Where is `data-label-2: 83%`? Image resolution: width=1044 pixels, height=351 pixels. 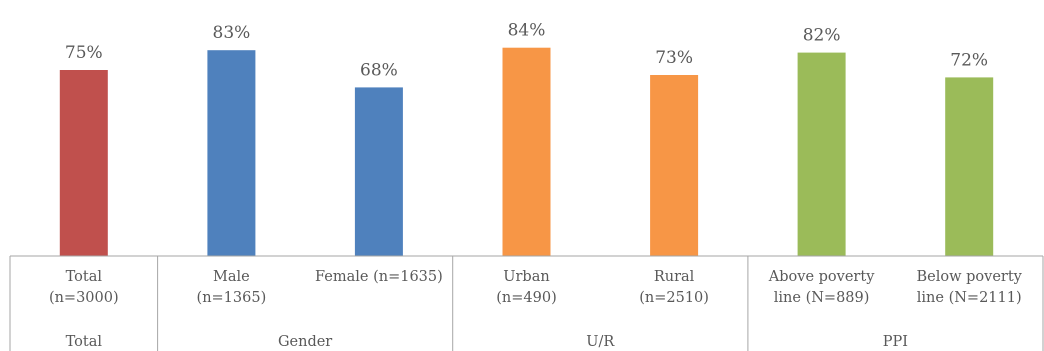 data-label-2: 83% is located at coordinates (232, 33).